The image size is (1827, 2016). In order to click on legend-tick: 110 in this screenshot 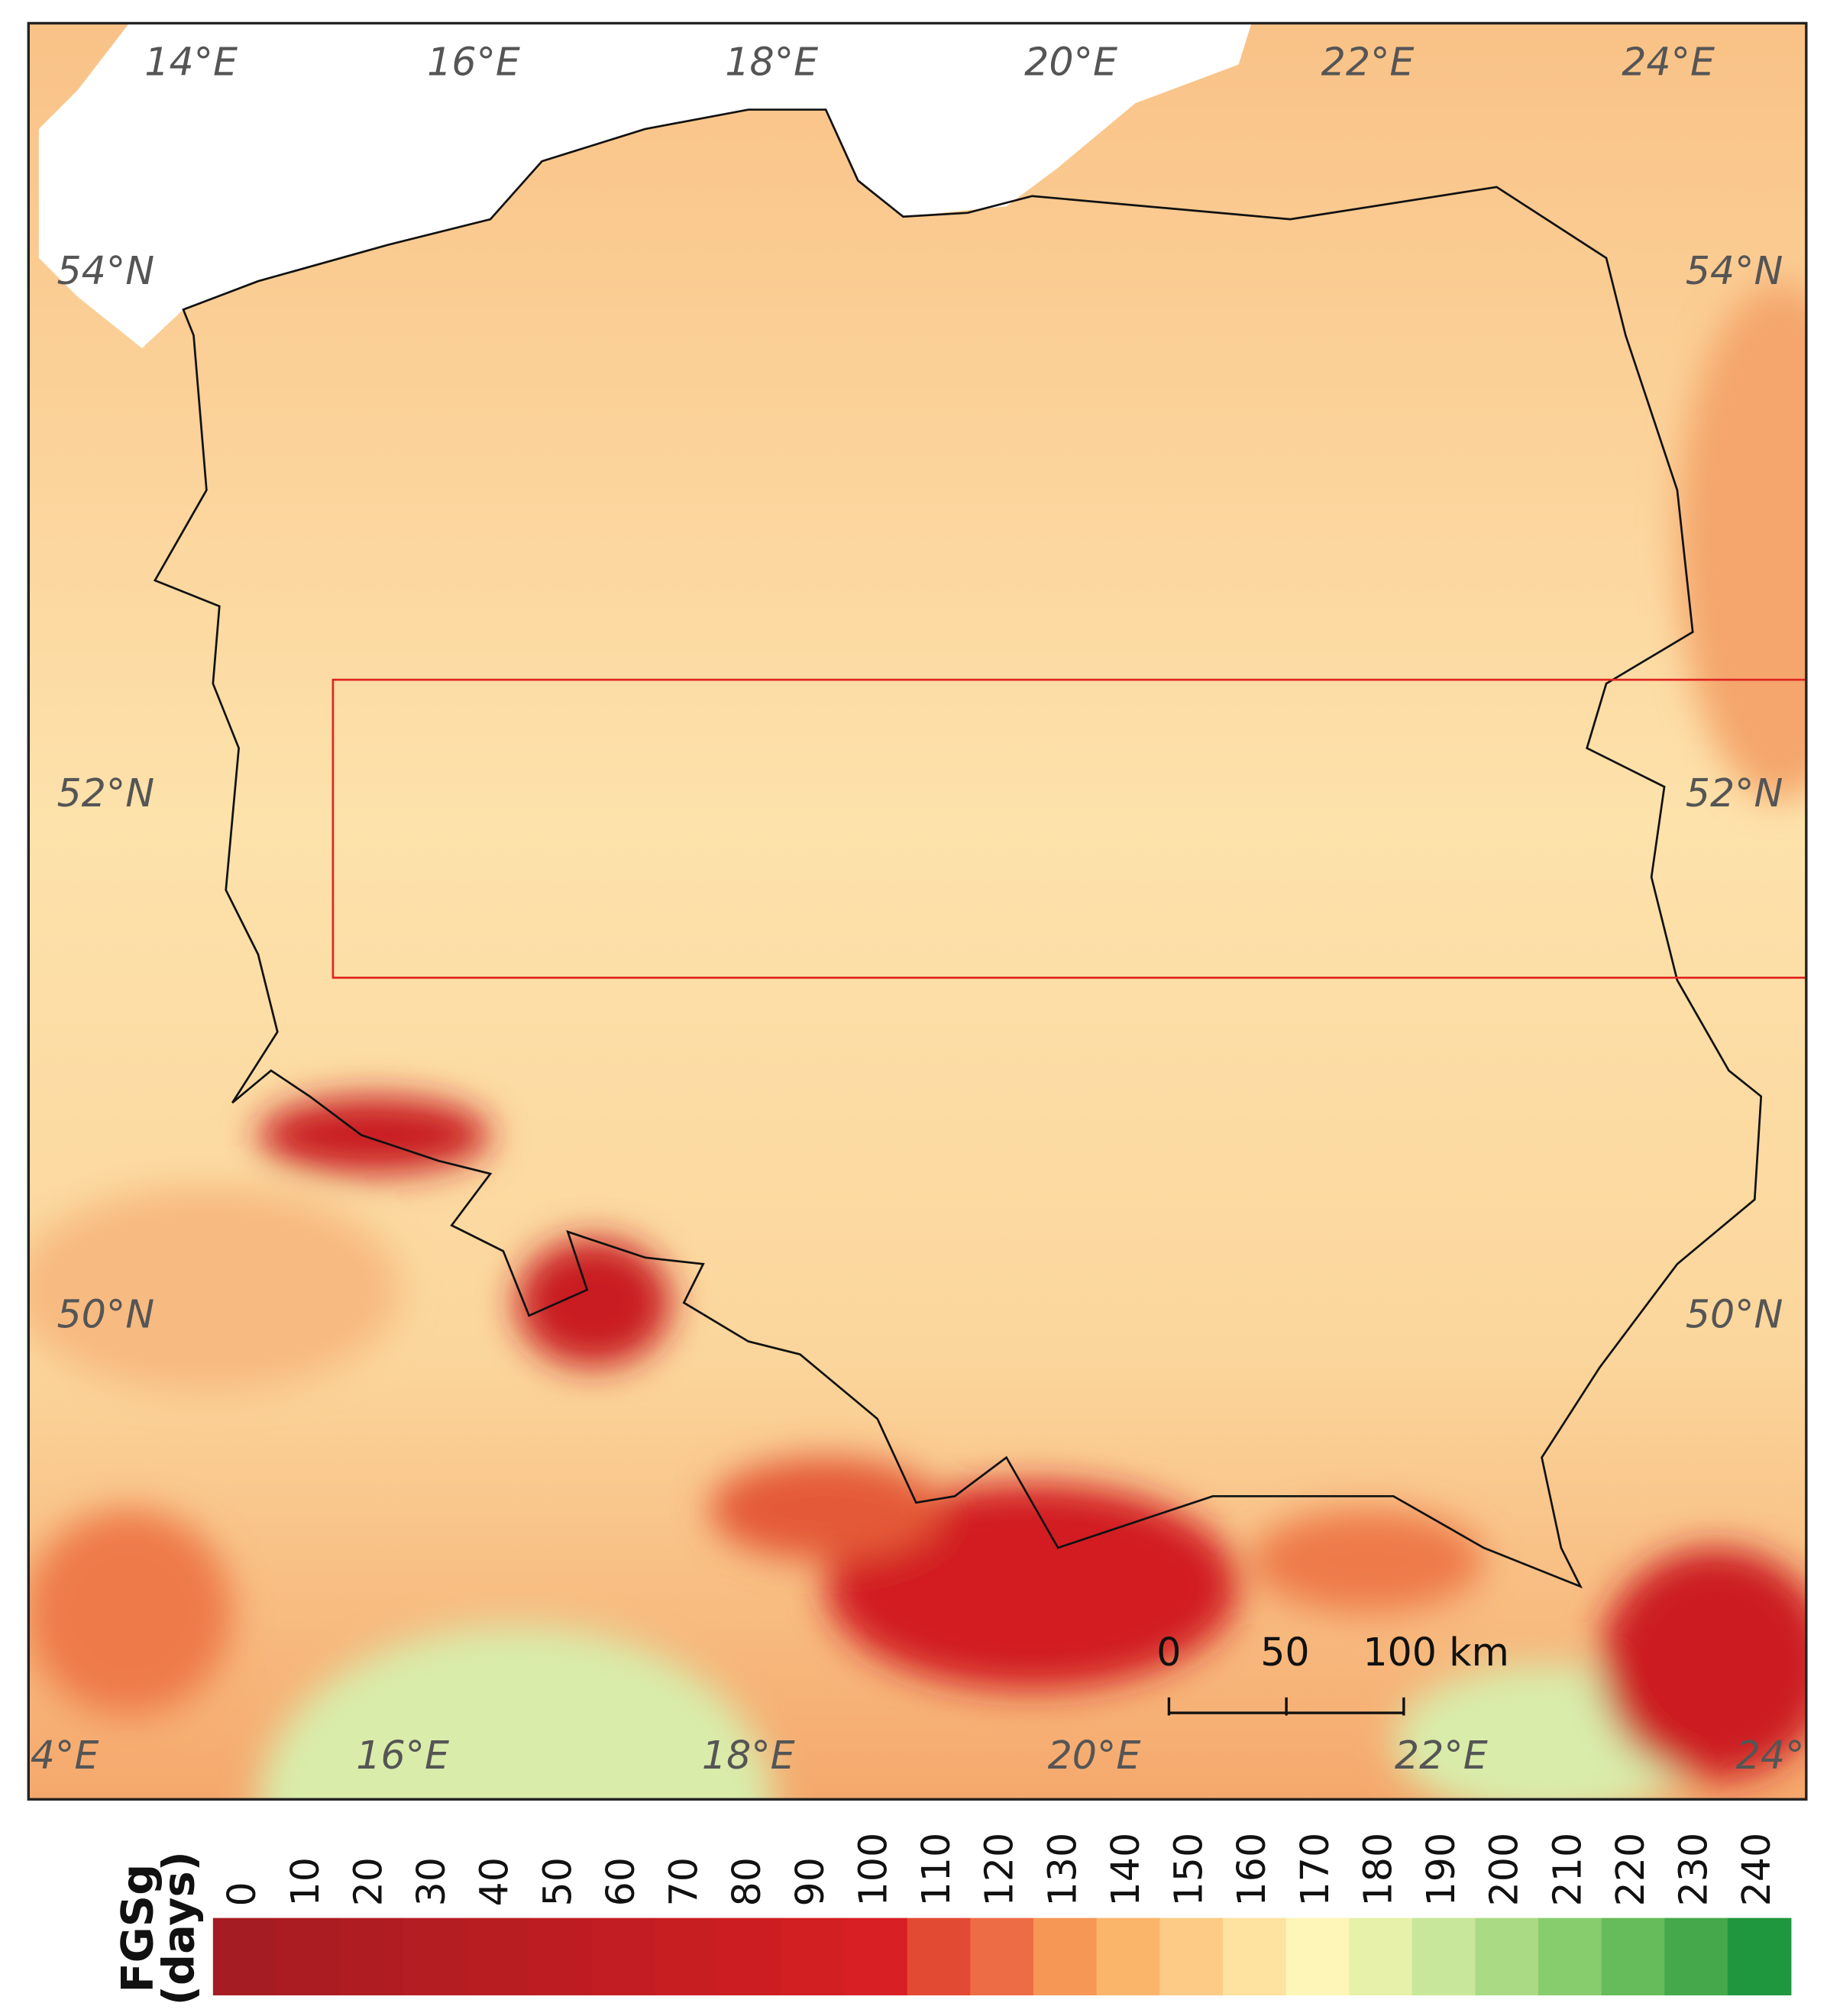, I will do `click(936, 1870)`.